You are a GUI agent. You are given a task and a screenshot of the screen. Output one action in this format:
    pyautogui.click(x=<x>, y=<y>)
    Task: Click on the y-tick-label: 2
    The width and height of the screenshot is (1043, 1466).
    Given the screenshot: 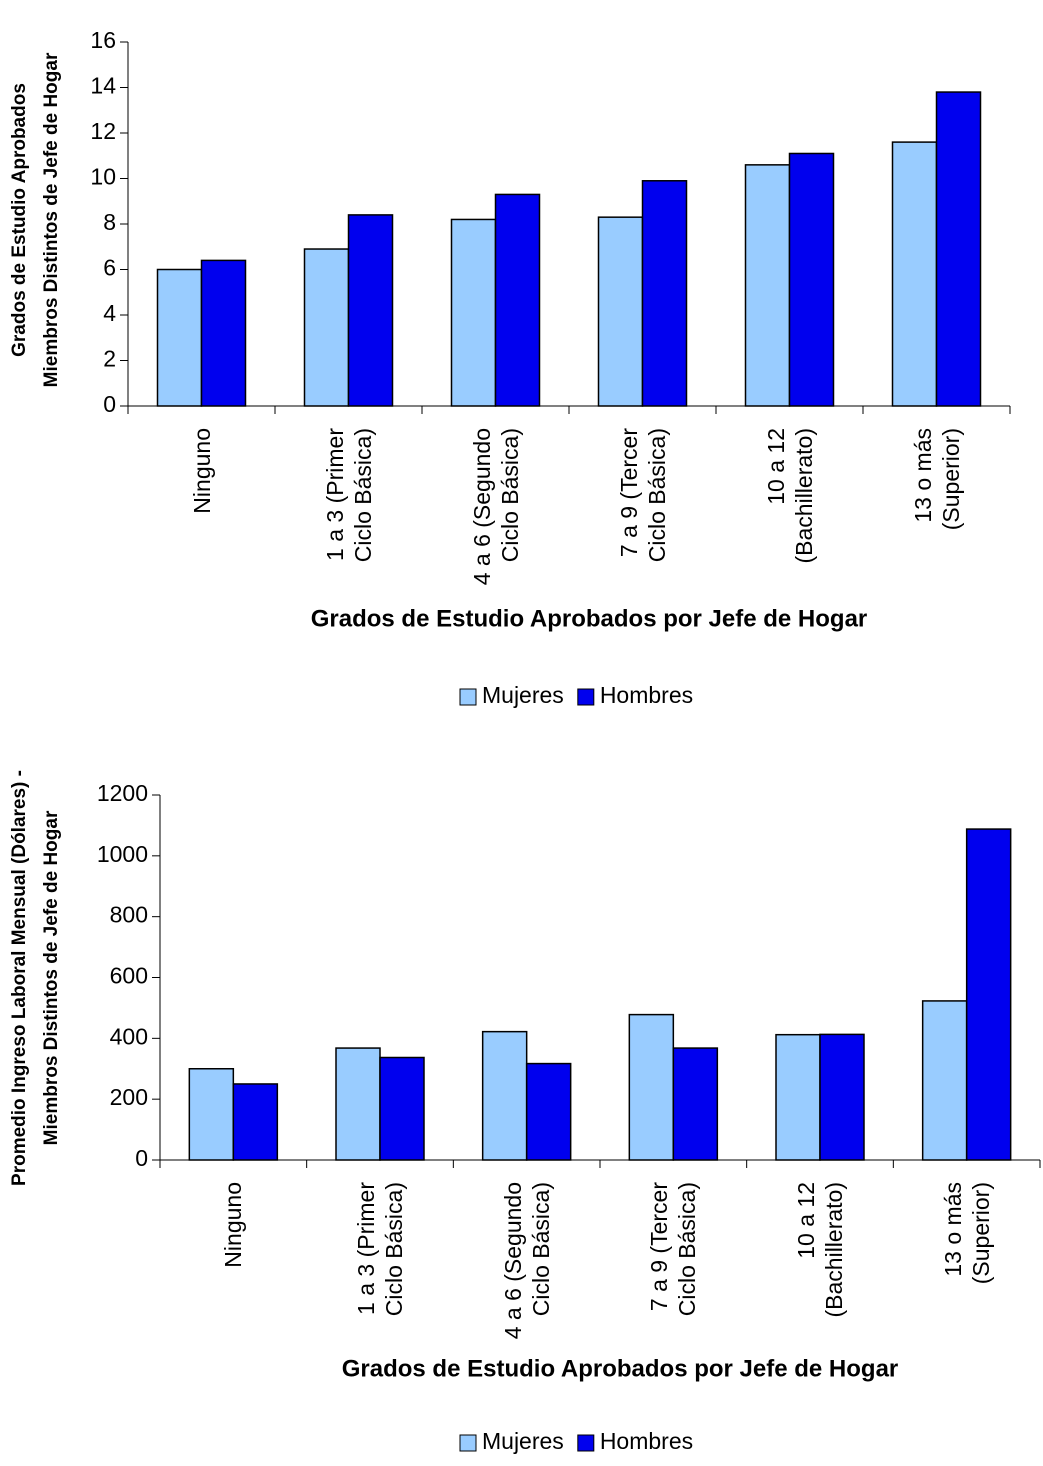 What is the action you would take?
    pyautogui.click(x=109, y=359)
    